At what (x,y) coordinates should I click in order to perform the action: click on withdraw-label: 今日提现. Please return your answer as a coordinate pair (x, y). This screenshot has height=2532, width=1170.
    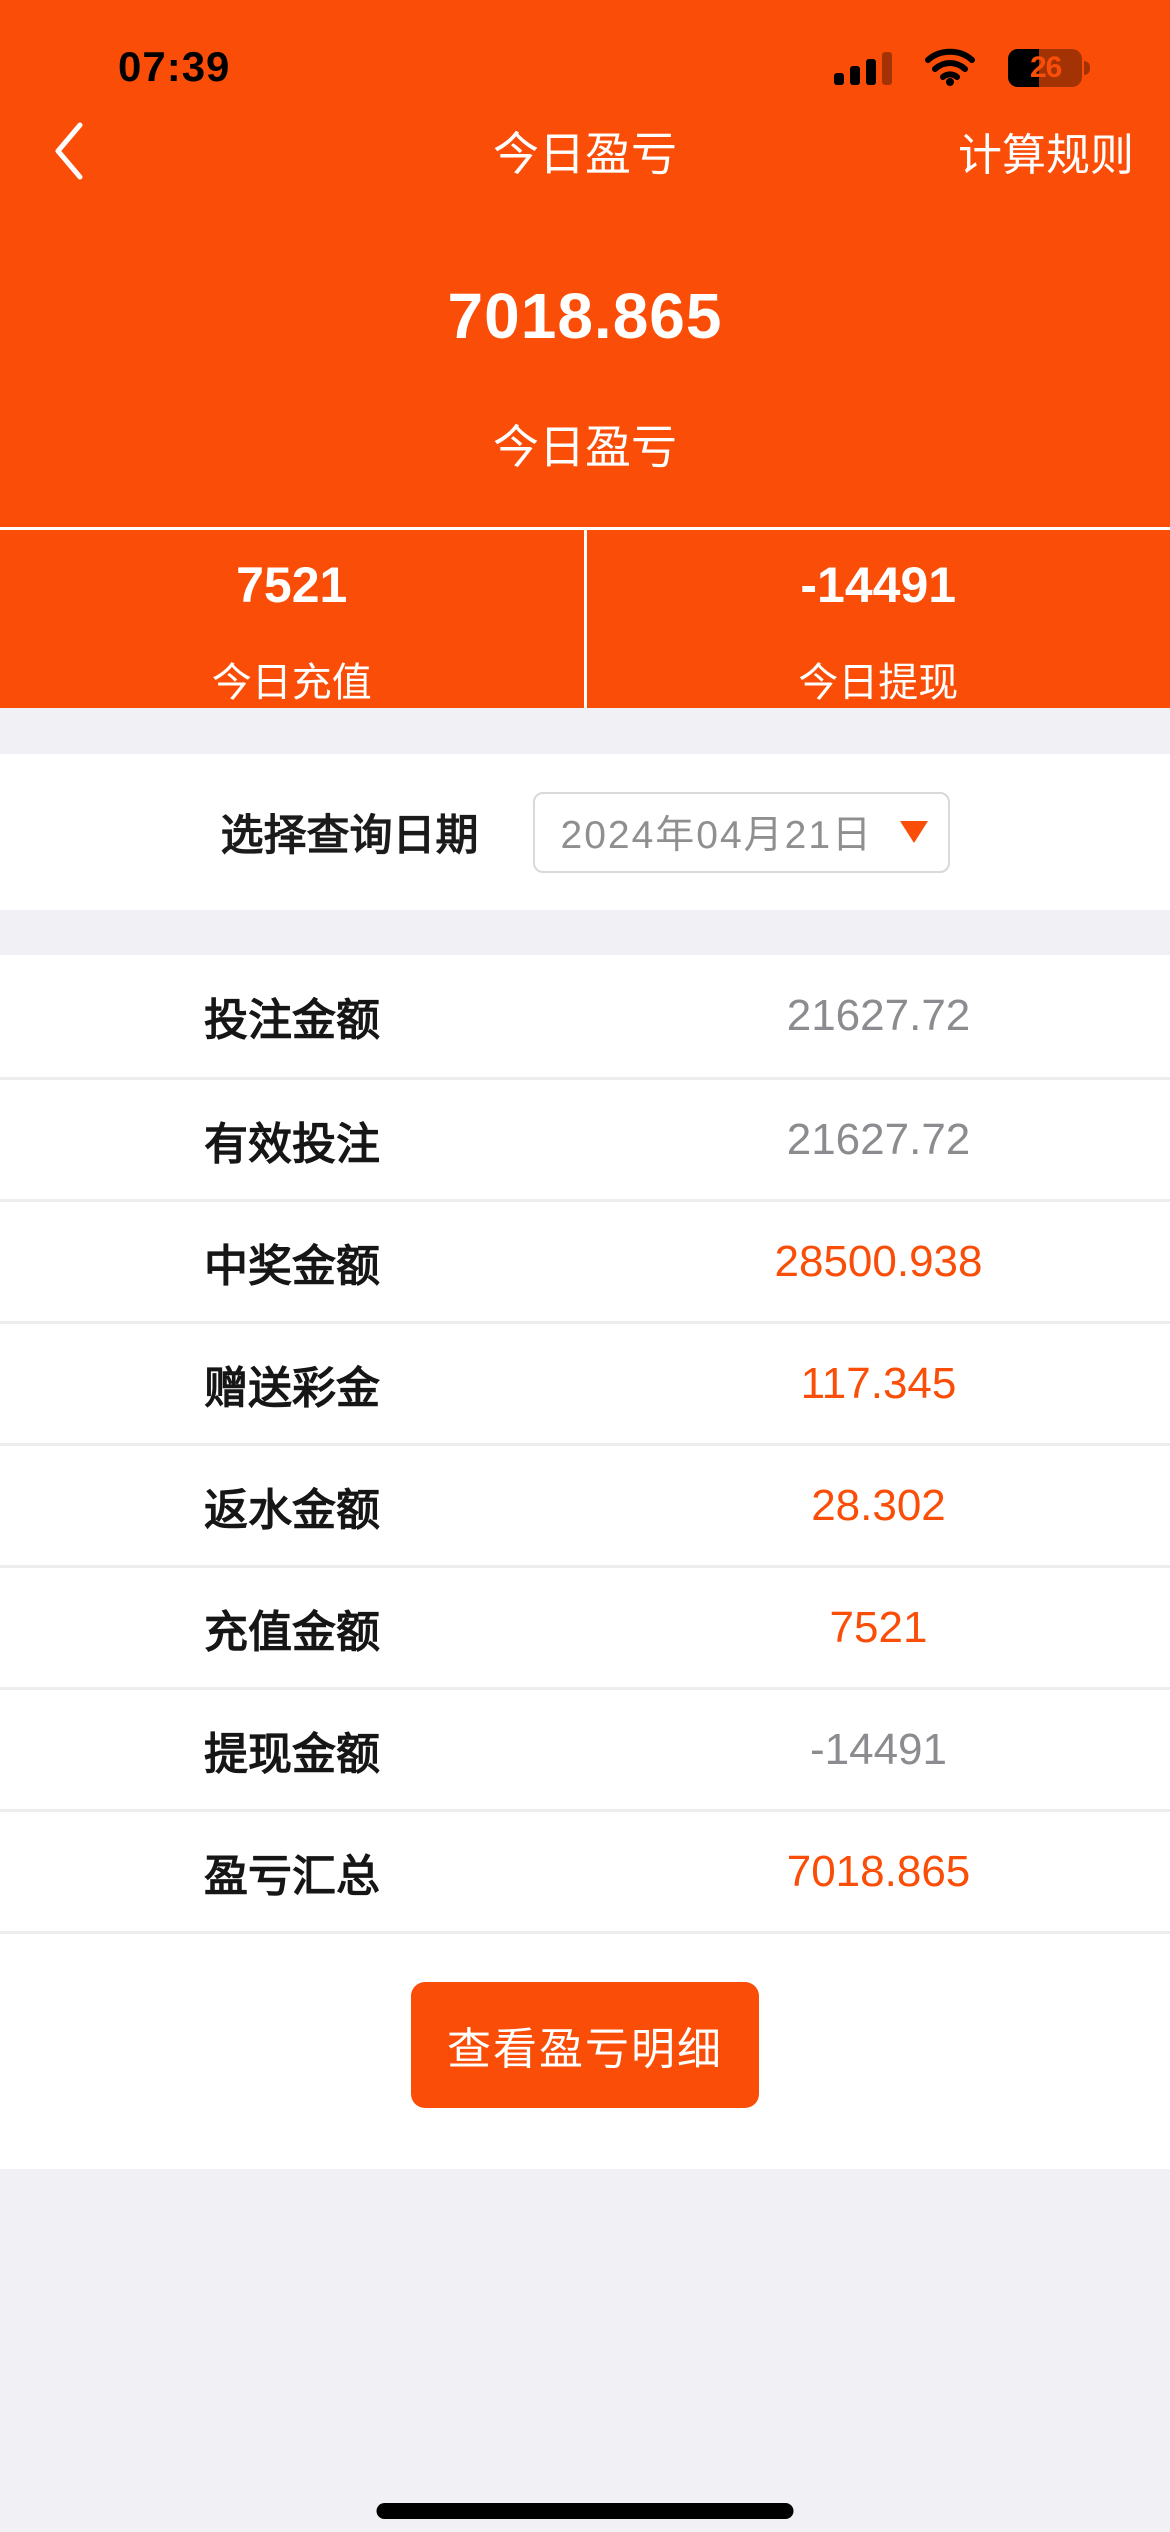
    Looking at the image, I should click on (878, 683).